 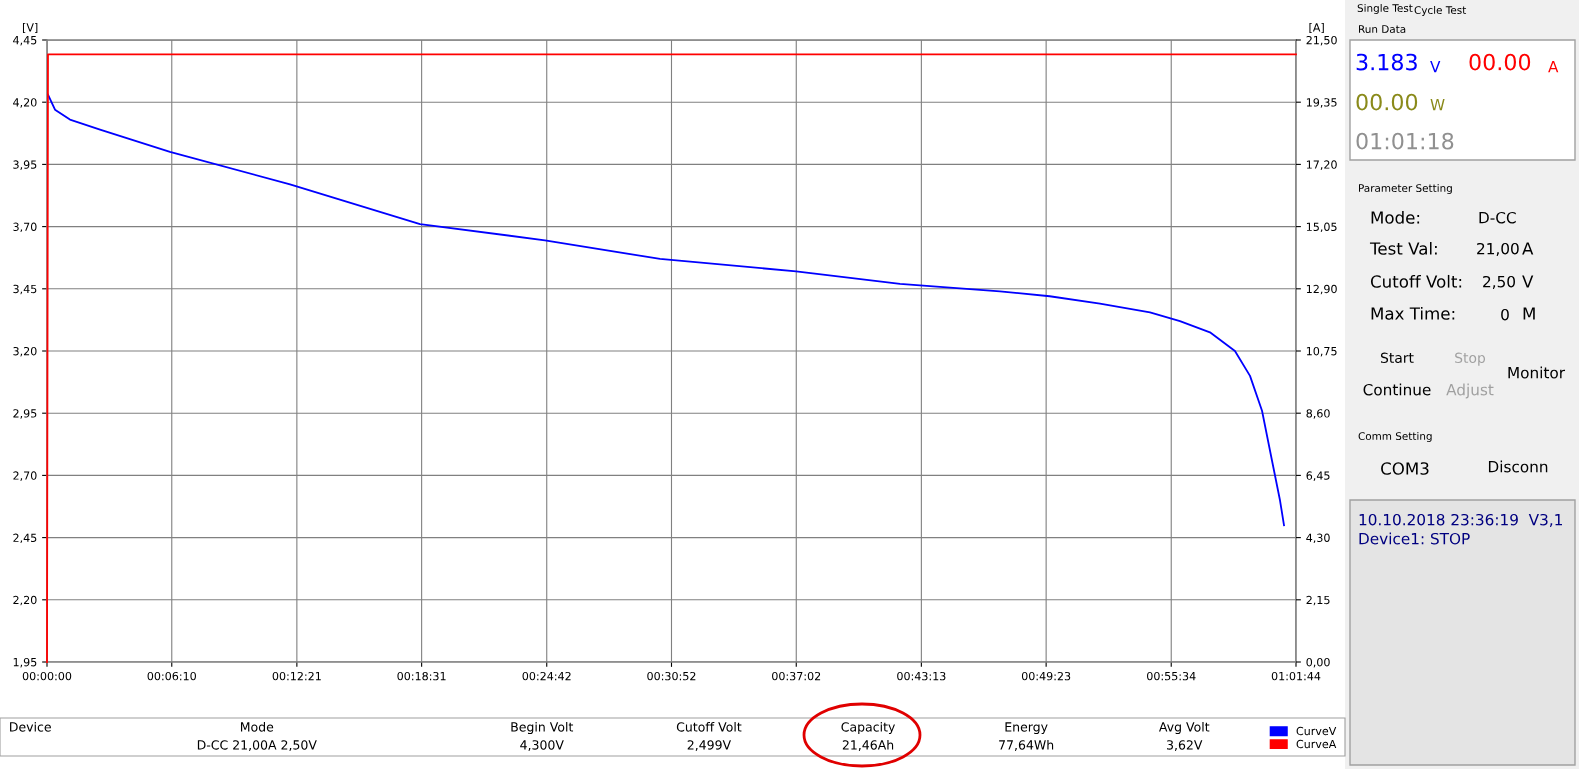 I want to click on text: Parameter Setting, so click(x=1405, y=189).